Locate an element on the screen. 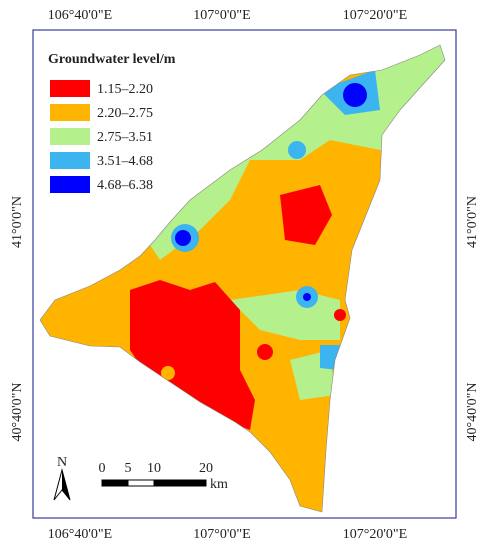  scale-label: 5 is located at coordinates (128, 468).